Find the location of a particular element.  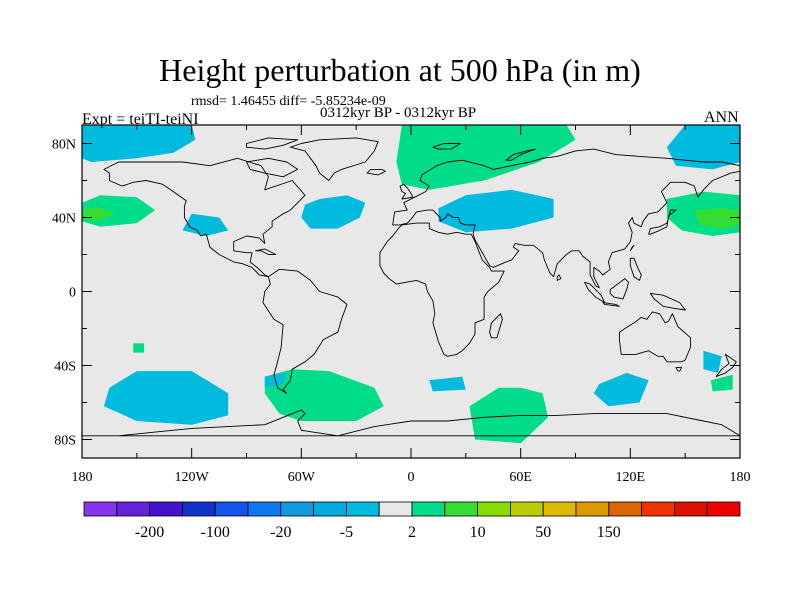

colorbar-label: -5 is located at coordinates (346, 532).